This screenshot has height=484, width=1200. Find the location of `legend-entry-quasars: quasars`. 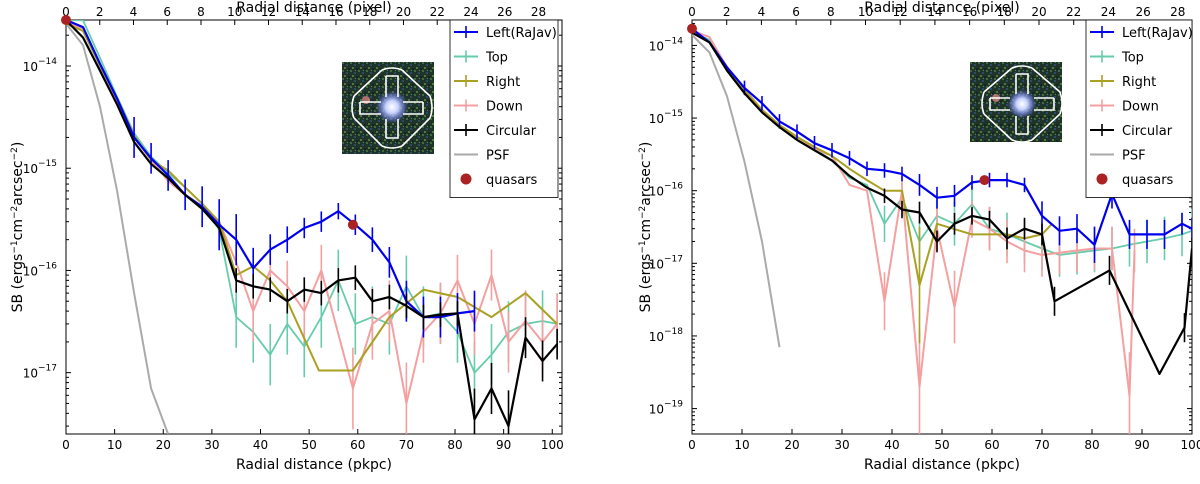

legend-entry-quasars: quasars is located at coordinates (1135, 180).